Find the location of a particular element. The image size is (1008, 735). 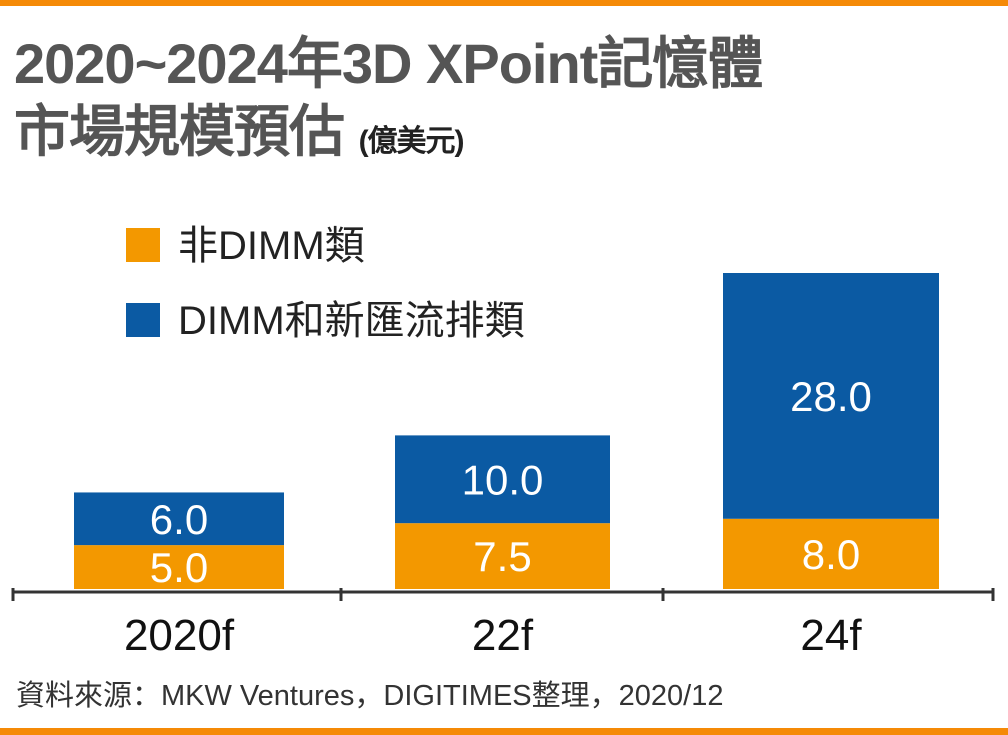

legend-label-0: 非DIMM類 is located at coordinates (271, 246).